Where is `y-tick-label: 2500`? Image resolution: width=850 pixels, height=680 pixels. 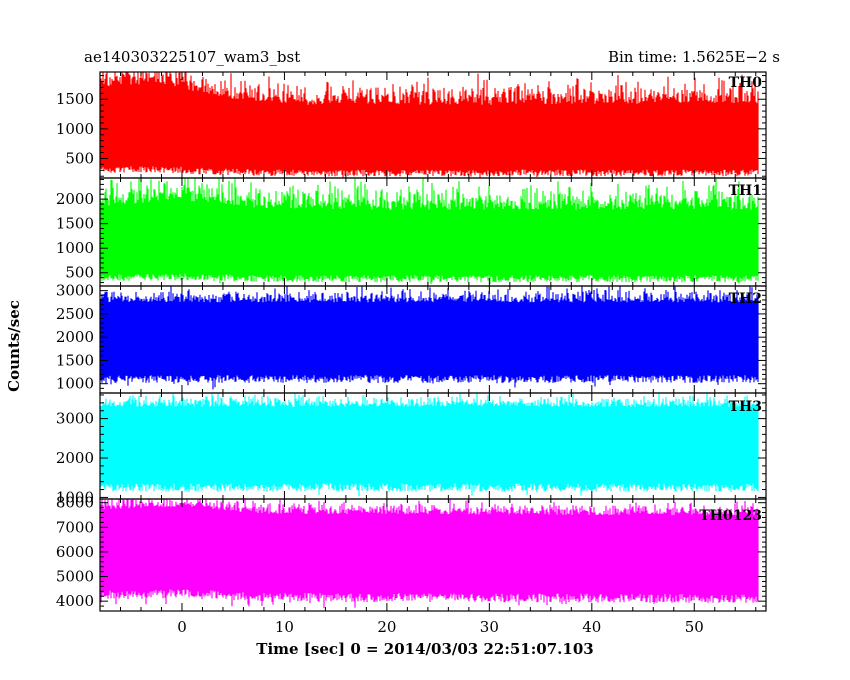
y-tick-label: 2500 is located at coordinates (75, 314).